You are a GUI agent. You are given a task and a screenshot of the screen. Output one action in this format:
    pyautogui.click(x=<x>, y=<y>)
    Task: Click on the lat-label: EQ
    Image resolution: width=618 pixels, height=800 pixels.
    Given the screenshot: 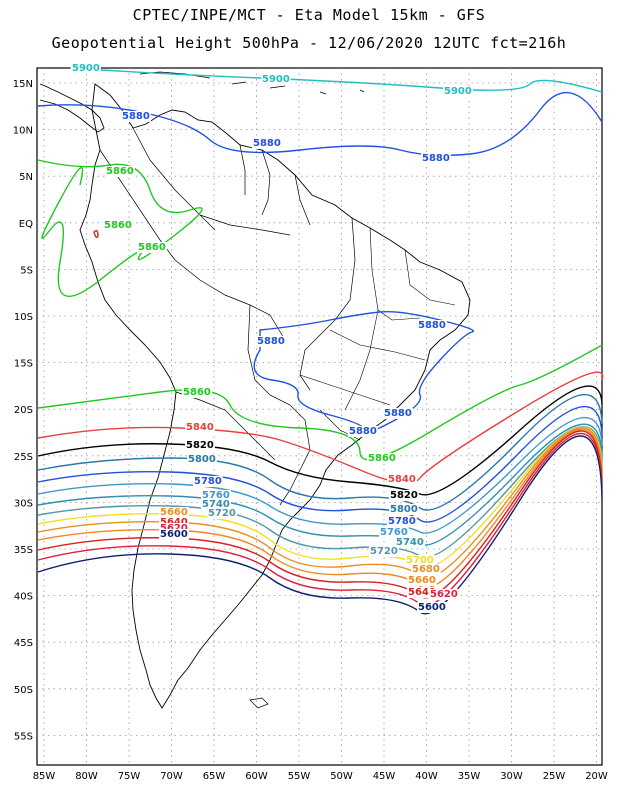 What is the action you would take?
    pyautogui.click(x=26, y=224)
    